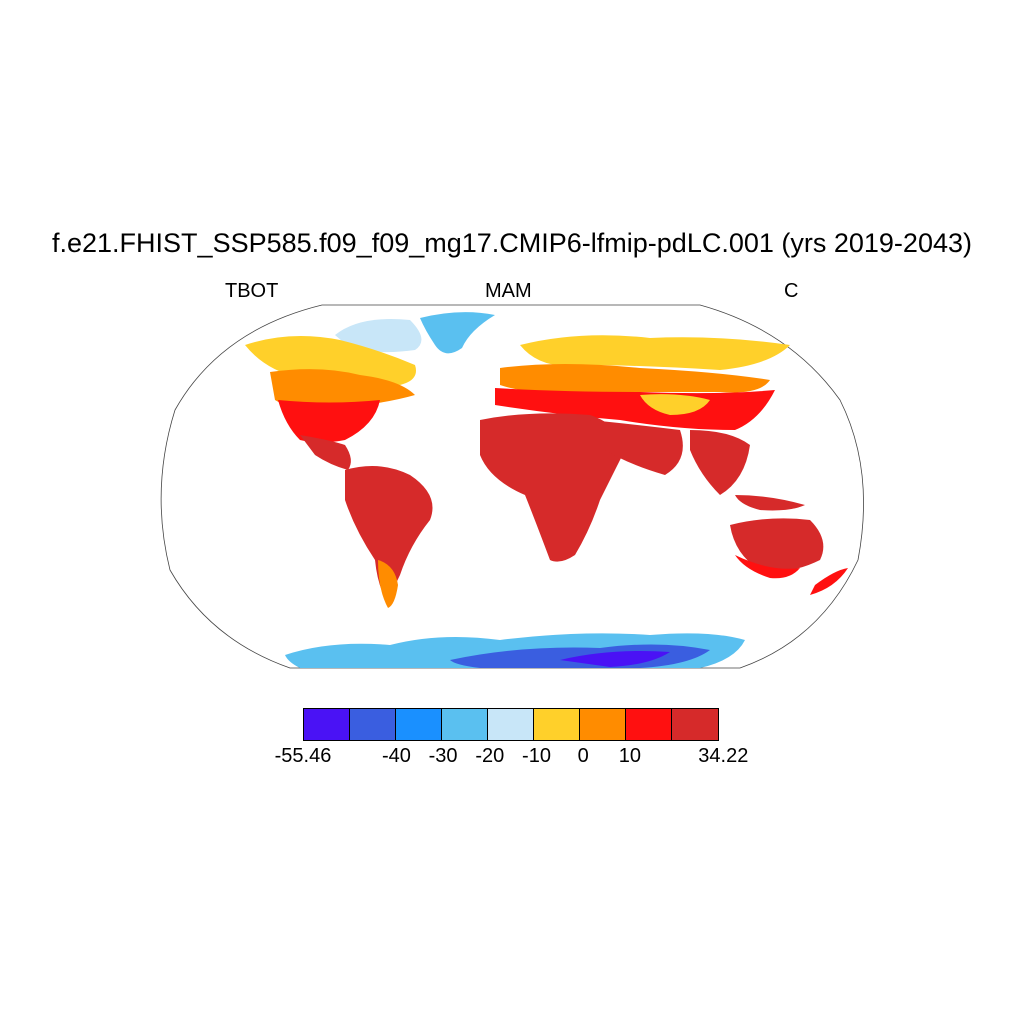 Image resolution: width=1024 pixels, height=1024 pixels. Describe the element at coordinates (615, 659) in the screenshot. I see `antarctica-core` at that location.